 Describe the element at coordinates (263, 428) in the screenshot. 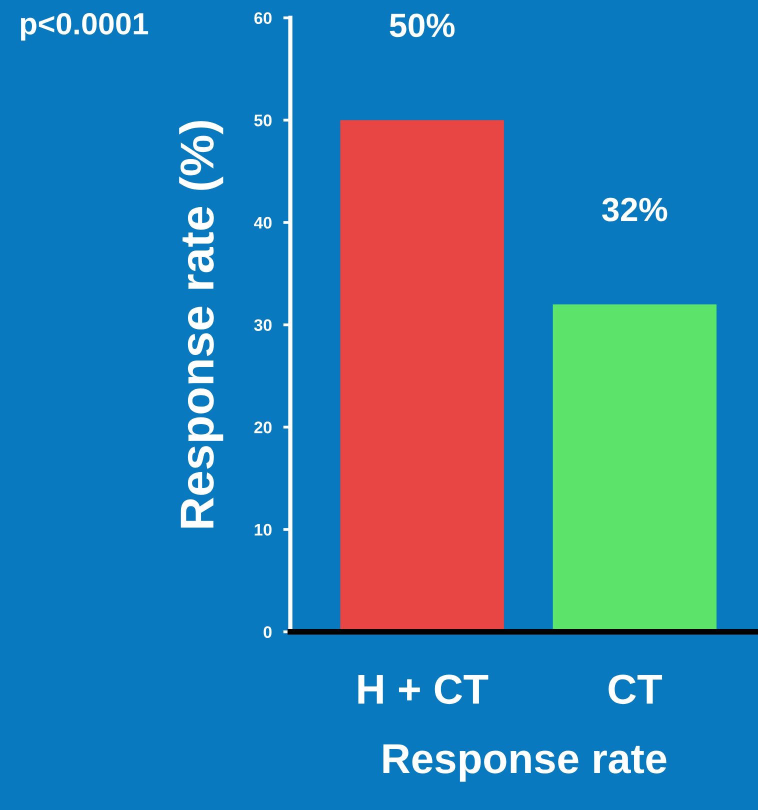

I see `y-tick-label: 20` at that location.